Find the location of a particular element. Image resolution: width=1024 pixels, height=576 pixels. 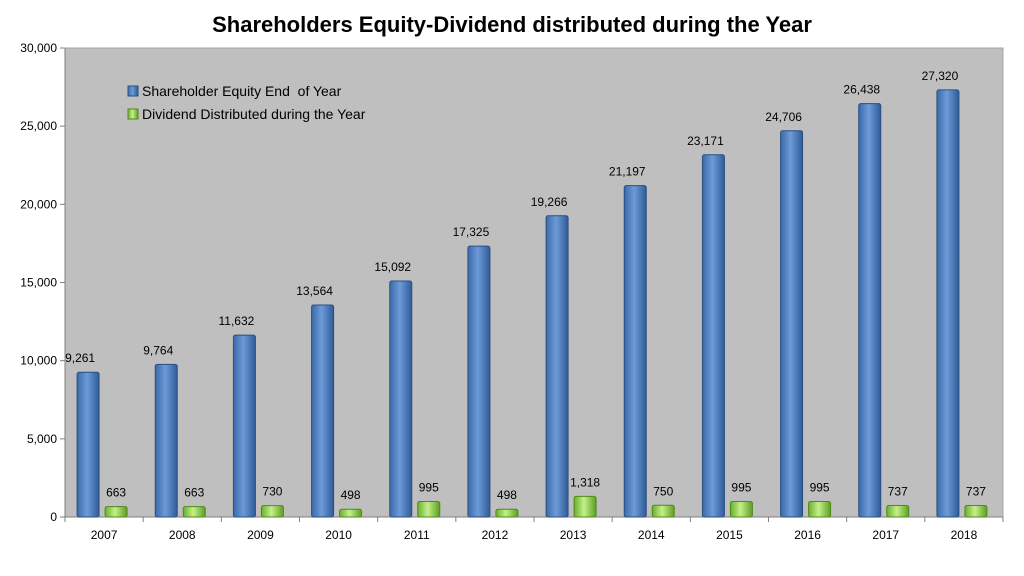

x-tick-label: 2008 is located at coordinates (182, 535).